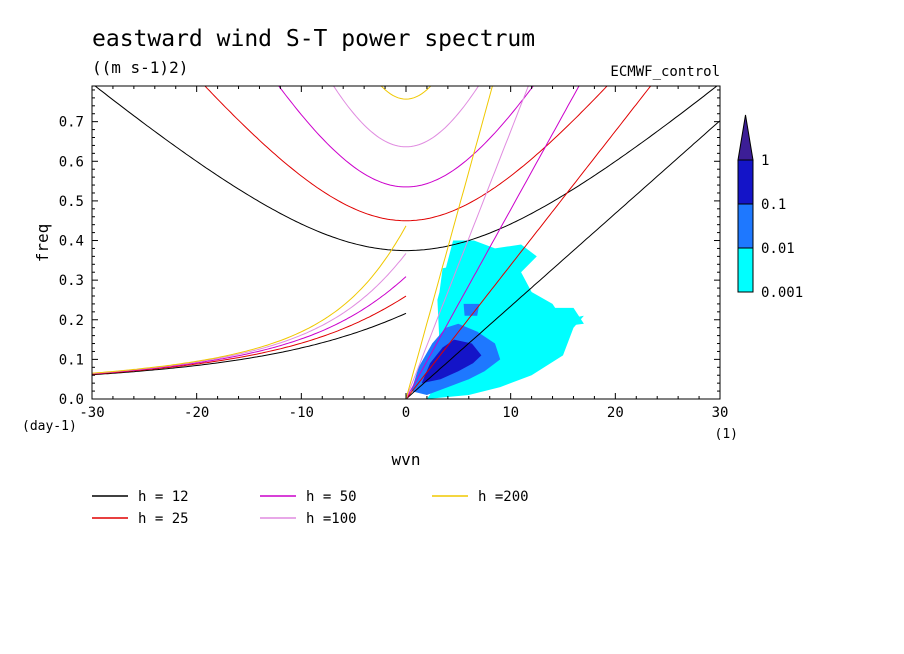 This screenshot has height=654, width=904. I want to click on legend: h = 12 h = 25 h = 50 h =100 h =200, so click(310, 508).